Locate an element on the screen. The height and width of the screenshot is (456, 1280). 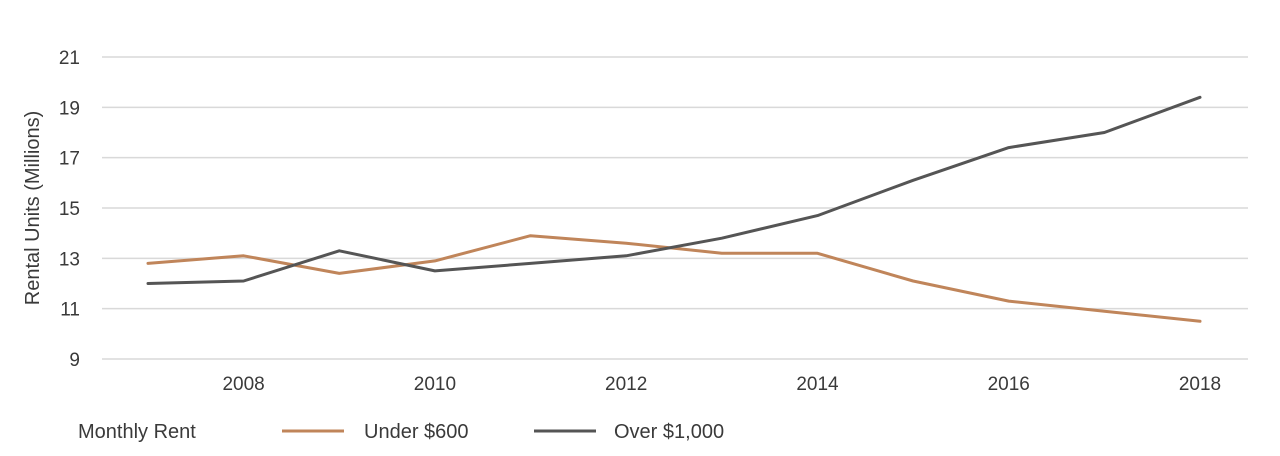
y-tick-label: 15 is located at coordinates (69, 209).